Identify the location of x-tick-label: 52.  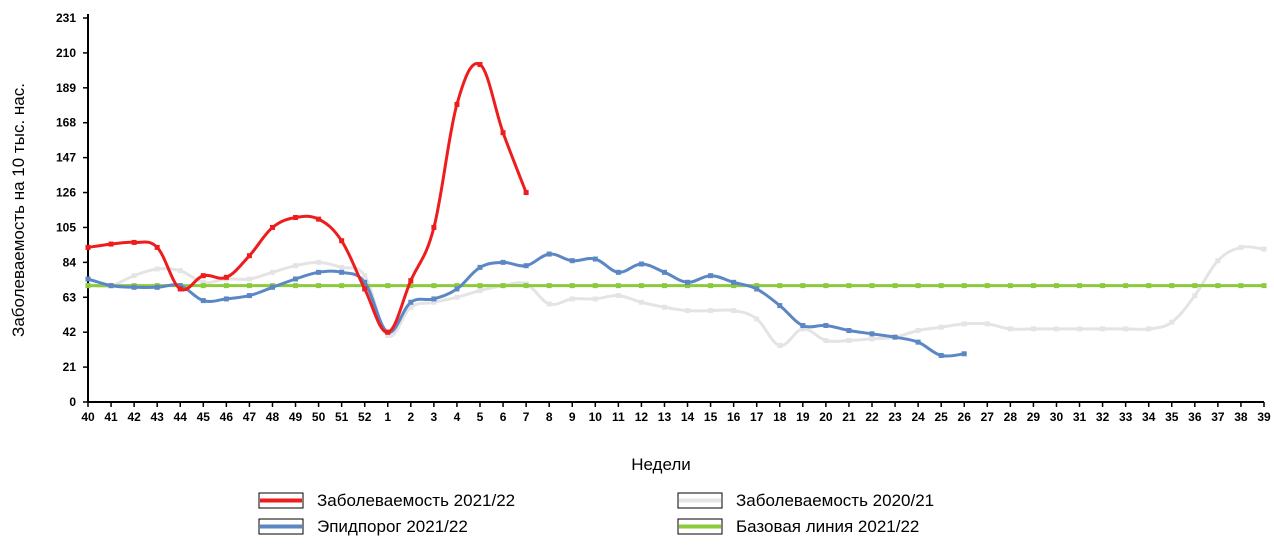
(365, 417).